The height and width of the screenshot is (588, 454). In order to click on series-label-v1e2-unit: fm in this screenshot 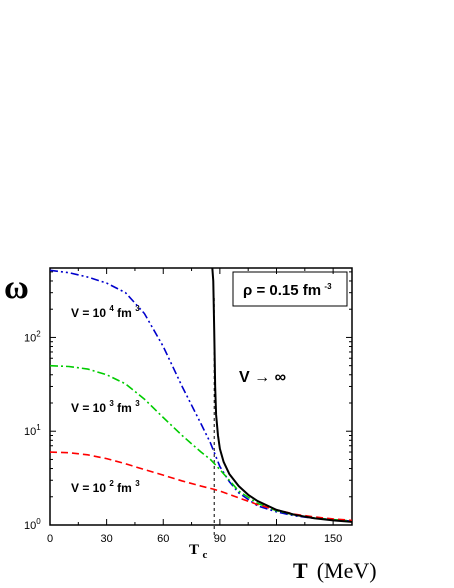, I will do `click(124, 488)`.